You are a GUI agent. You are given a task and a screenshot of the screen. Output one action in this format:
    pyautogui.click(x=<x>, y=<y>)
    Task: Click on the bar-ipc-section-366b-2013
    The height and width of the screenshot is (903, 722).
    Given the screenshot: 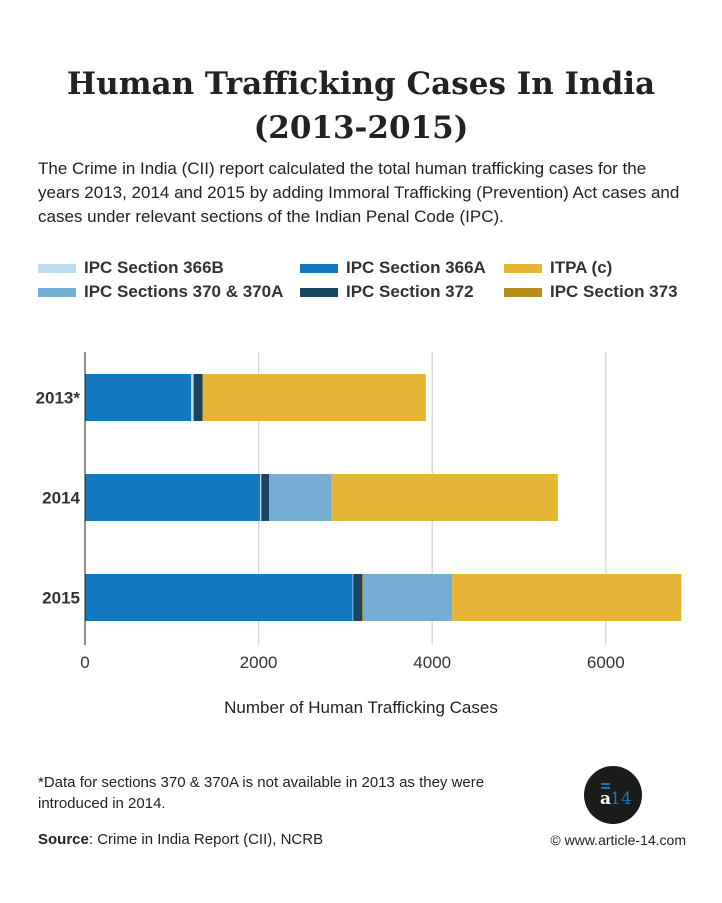 What is the action you would take?
    pyautogui.click(x=192, y=397)
    